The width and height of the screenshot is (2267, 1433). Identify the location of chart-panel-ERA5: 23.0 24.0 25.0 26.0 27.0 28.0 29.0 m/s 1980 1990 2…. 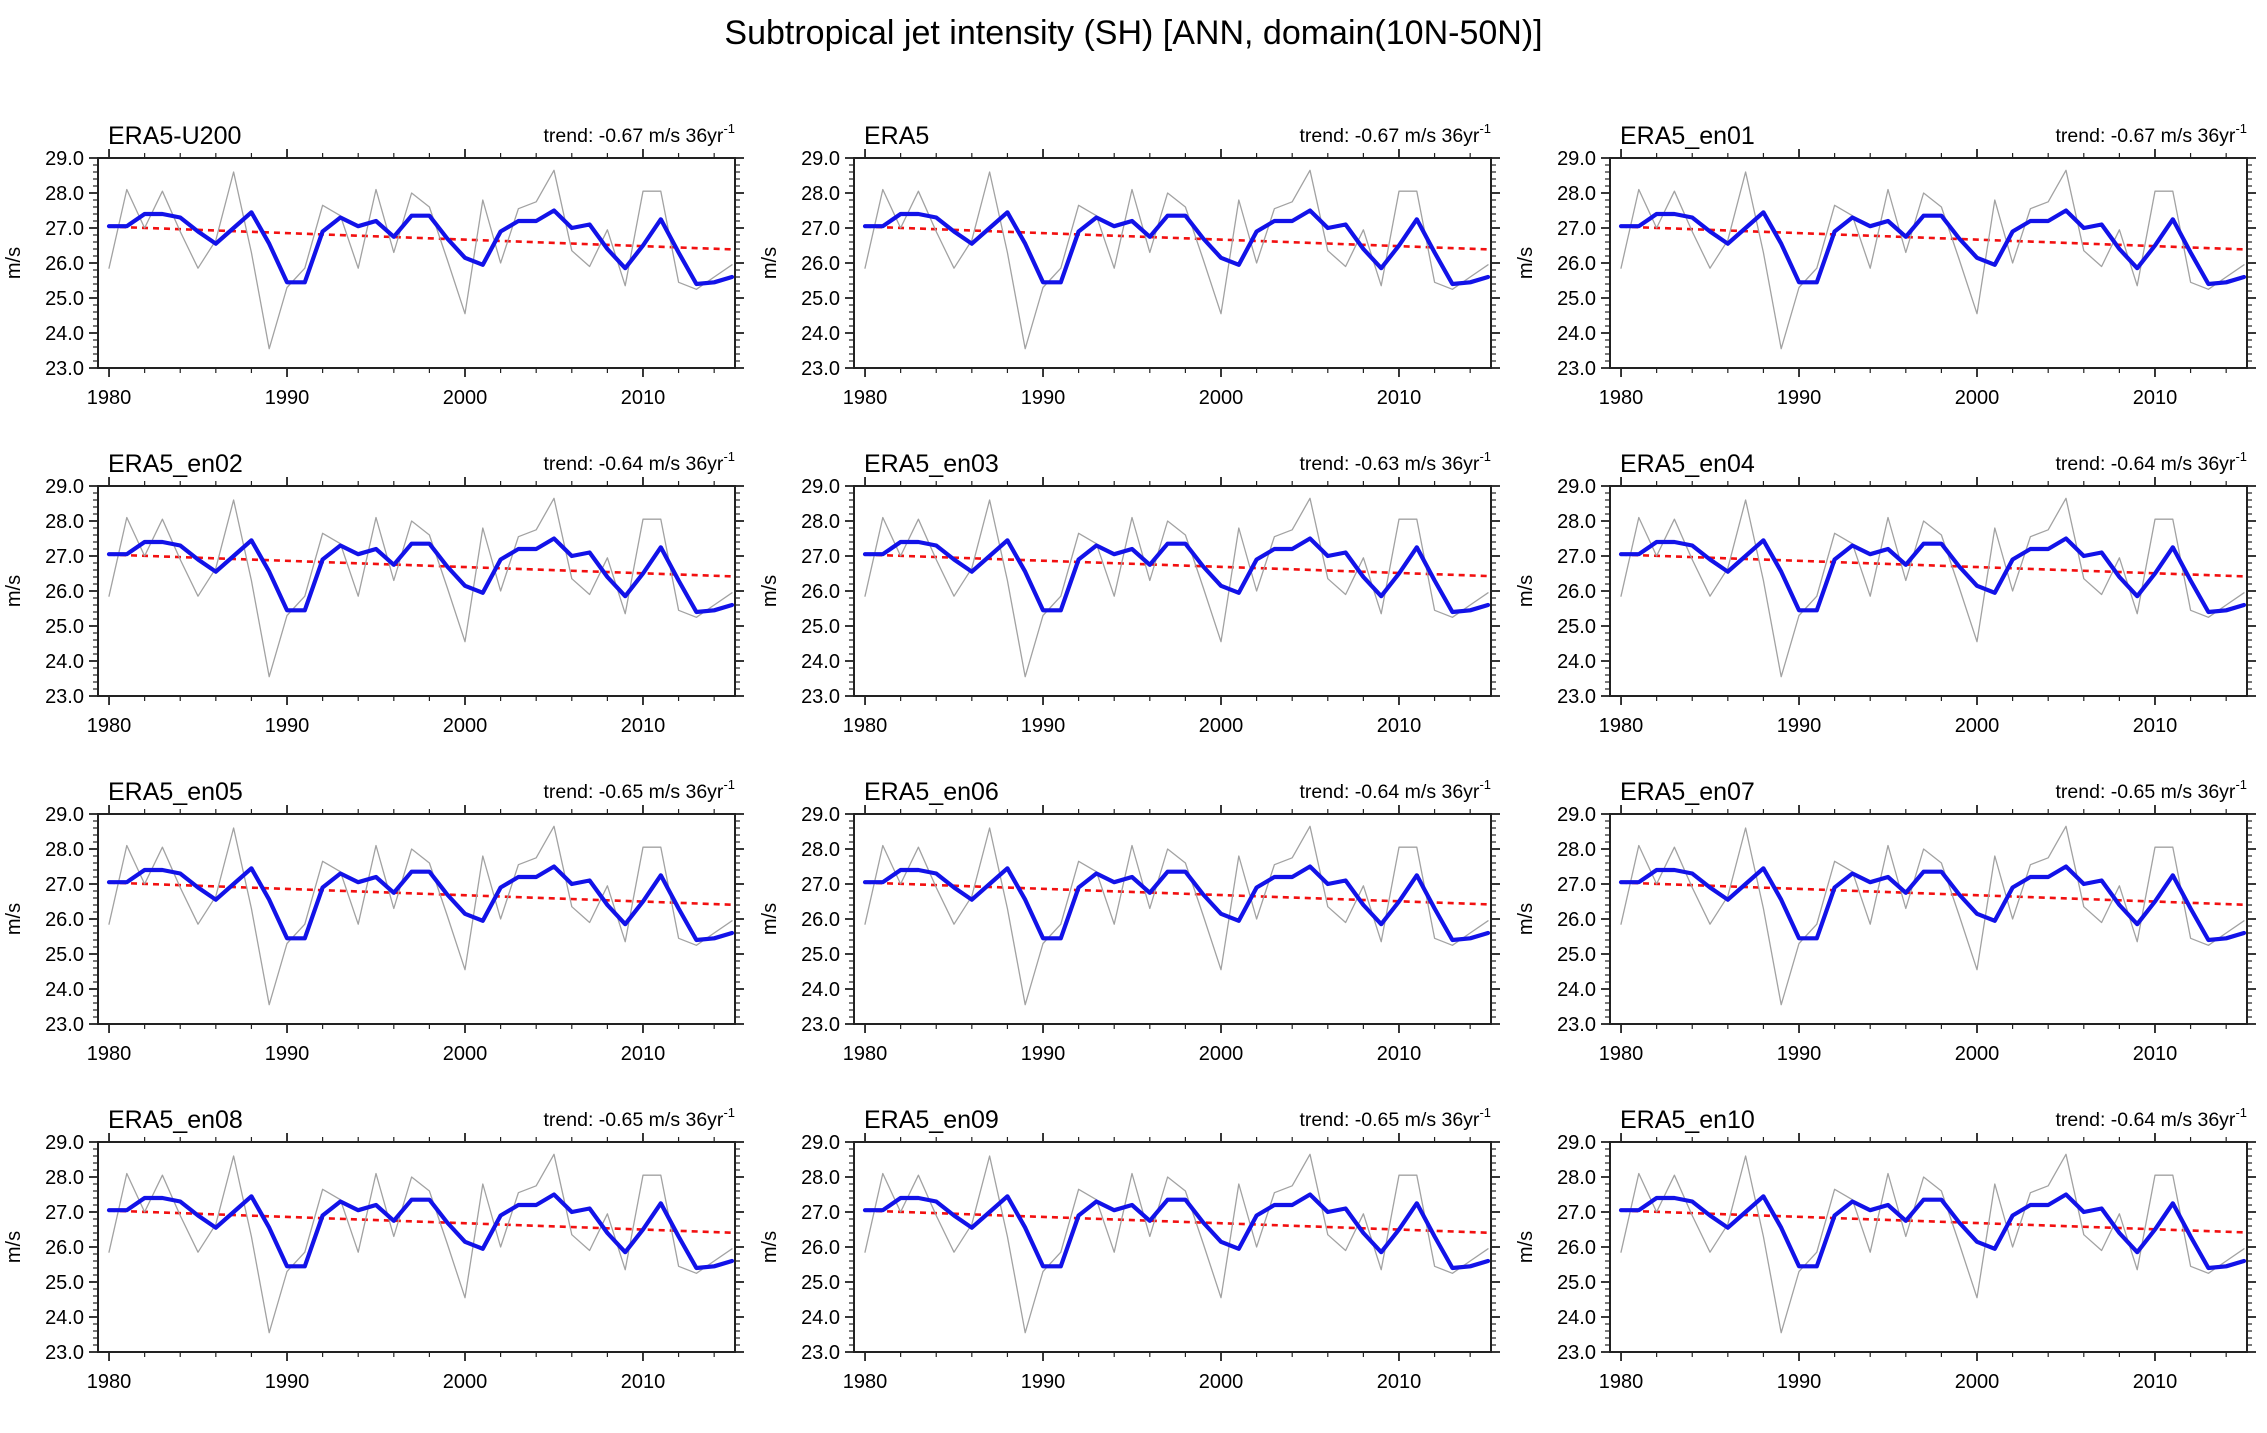
(1134, 276).